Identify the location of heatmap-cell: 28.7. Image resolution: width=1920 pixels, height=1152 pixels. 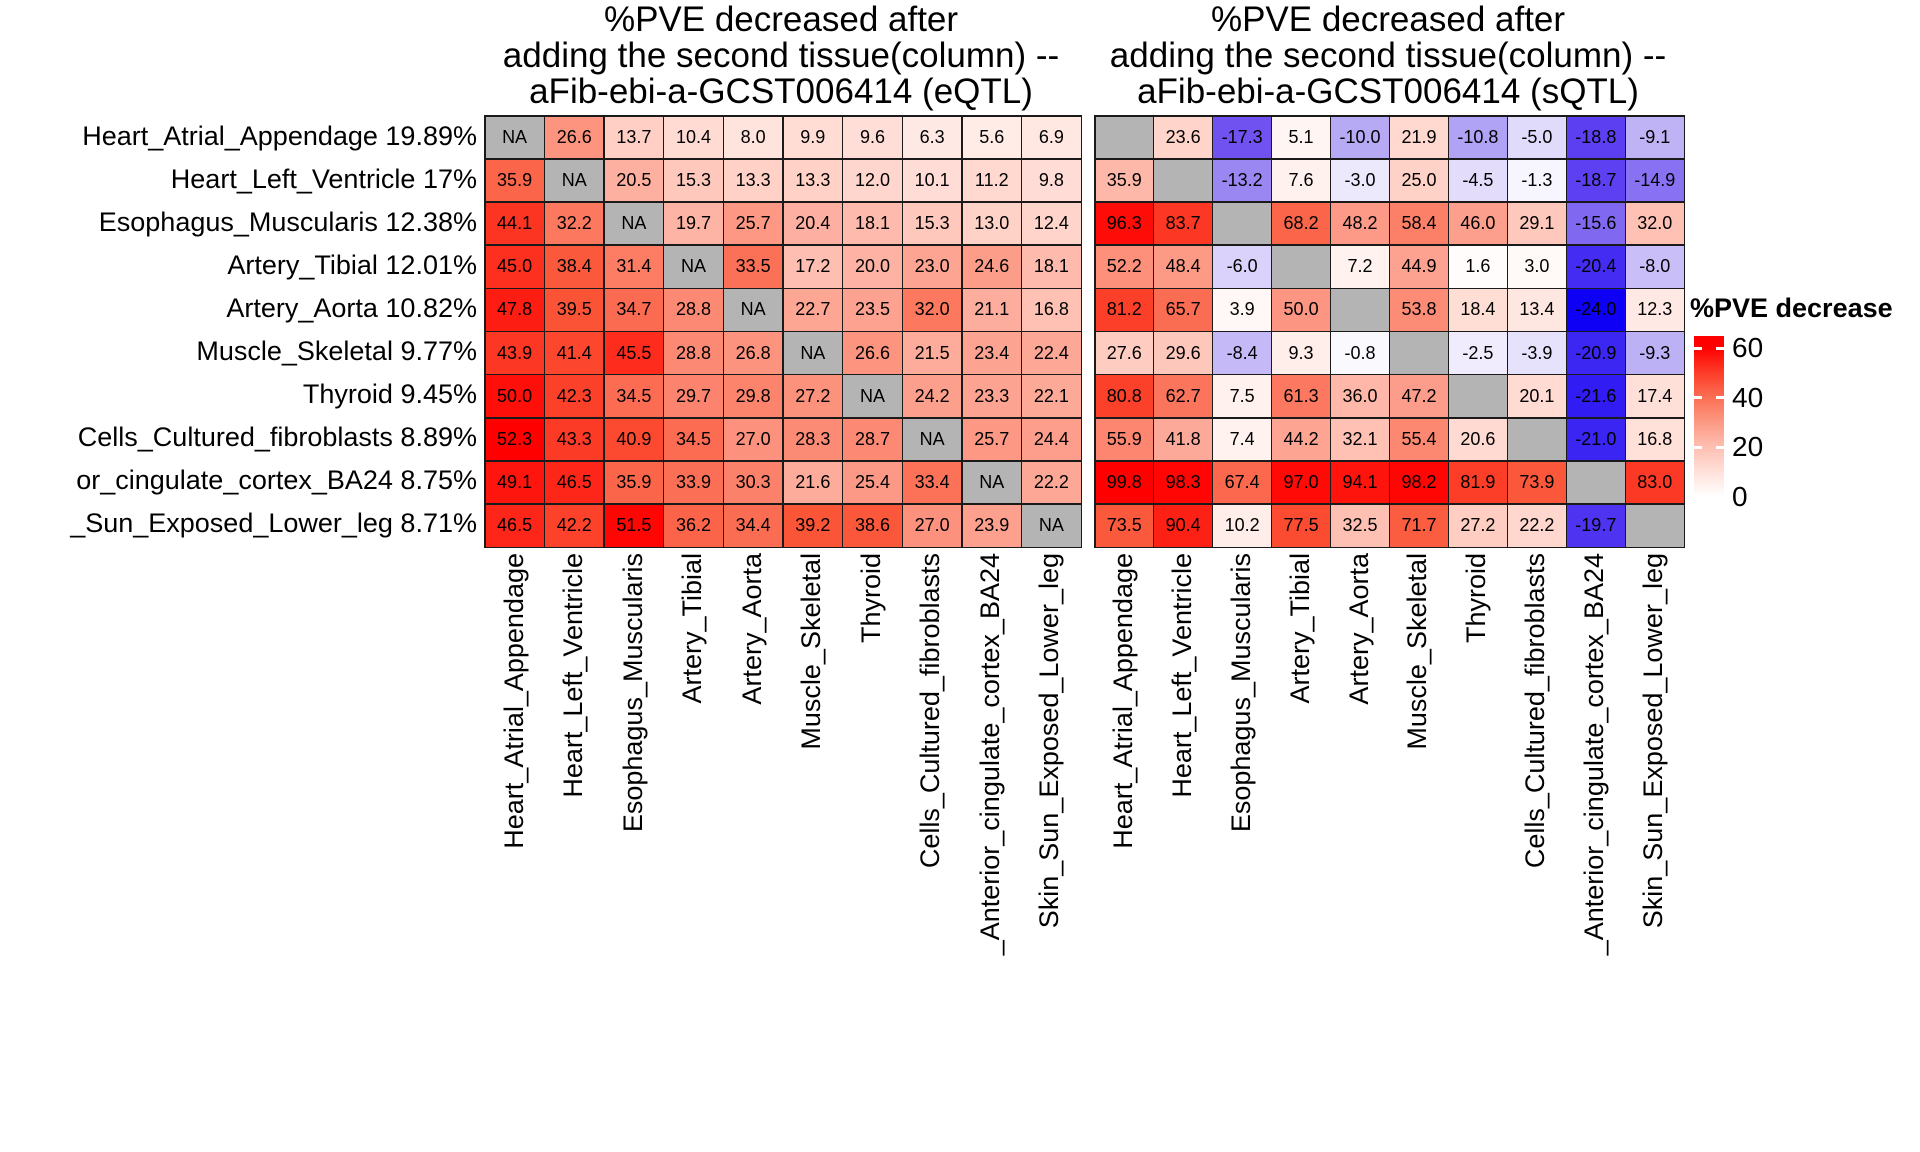
(872, 439).